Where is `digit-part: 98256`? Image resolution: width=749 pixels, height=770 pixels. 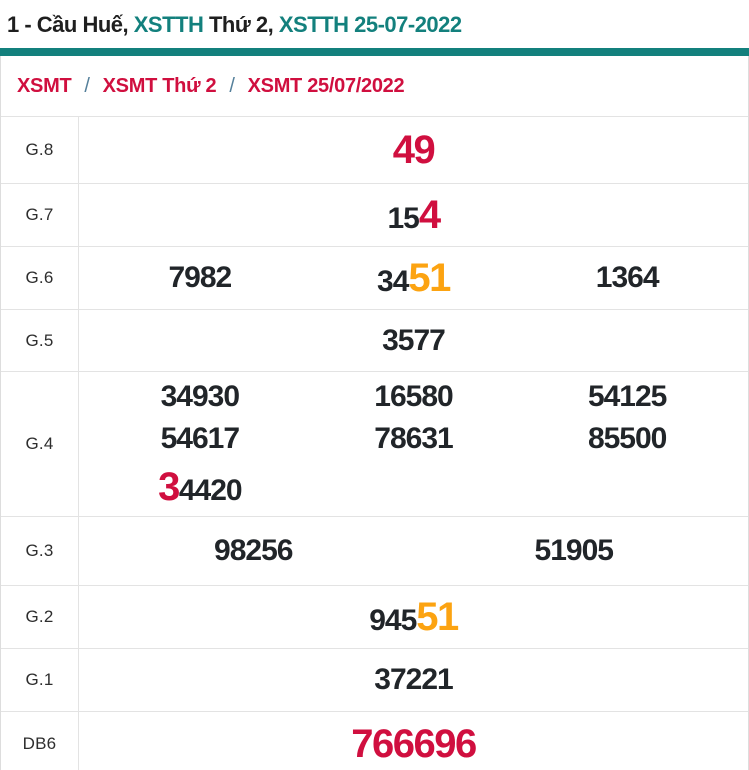 digit-part: 98256 is located at coordinates (253, 551).